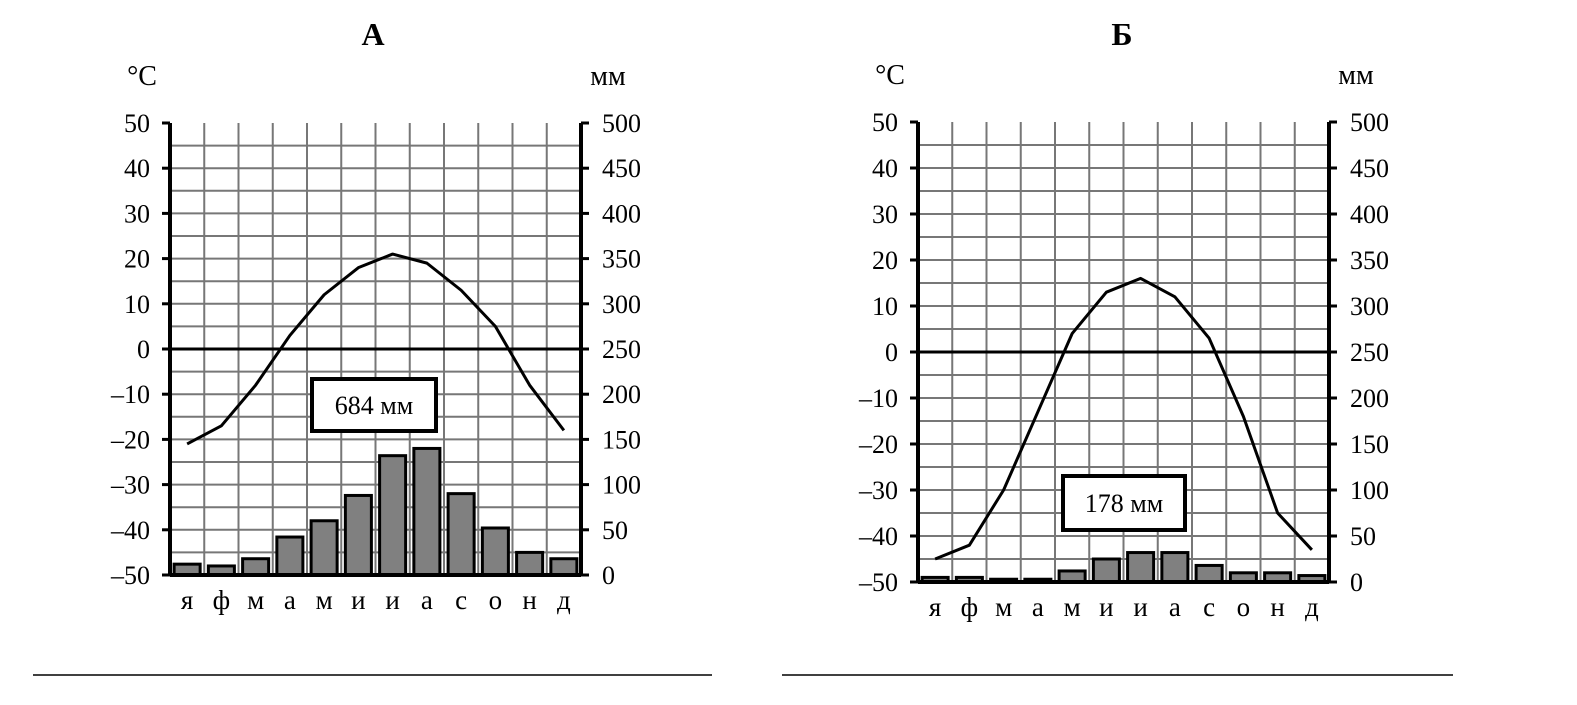 The width and height of the screenshot is (1577, 705). I want to click on annual-total-label: 684 мм, so click(374, 405).